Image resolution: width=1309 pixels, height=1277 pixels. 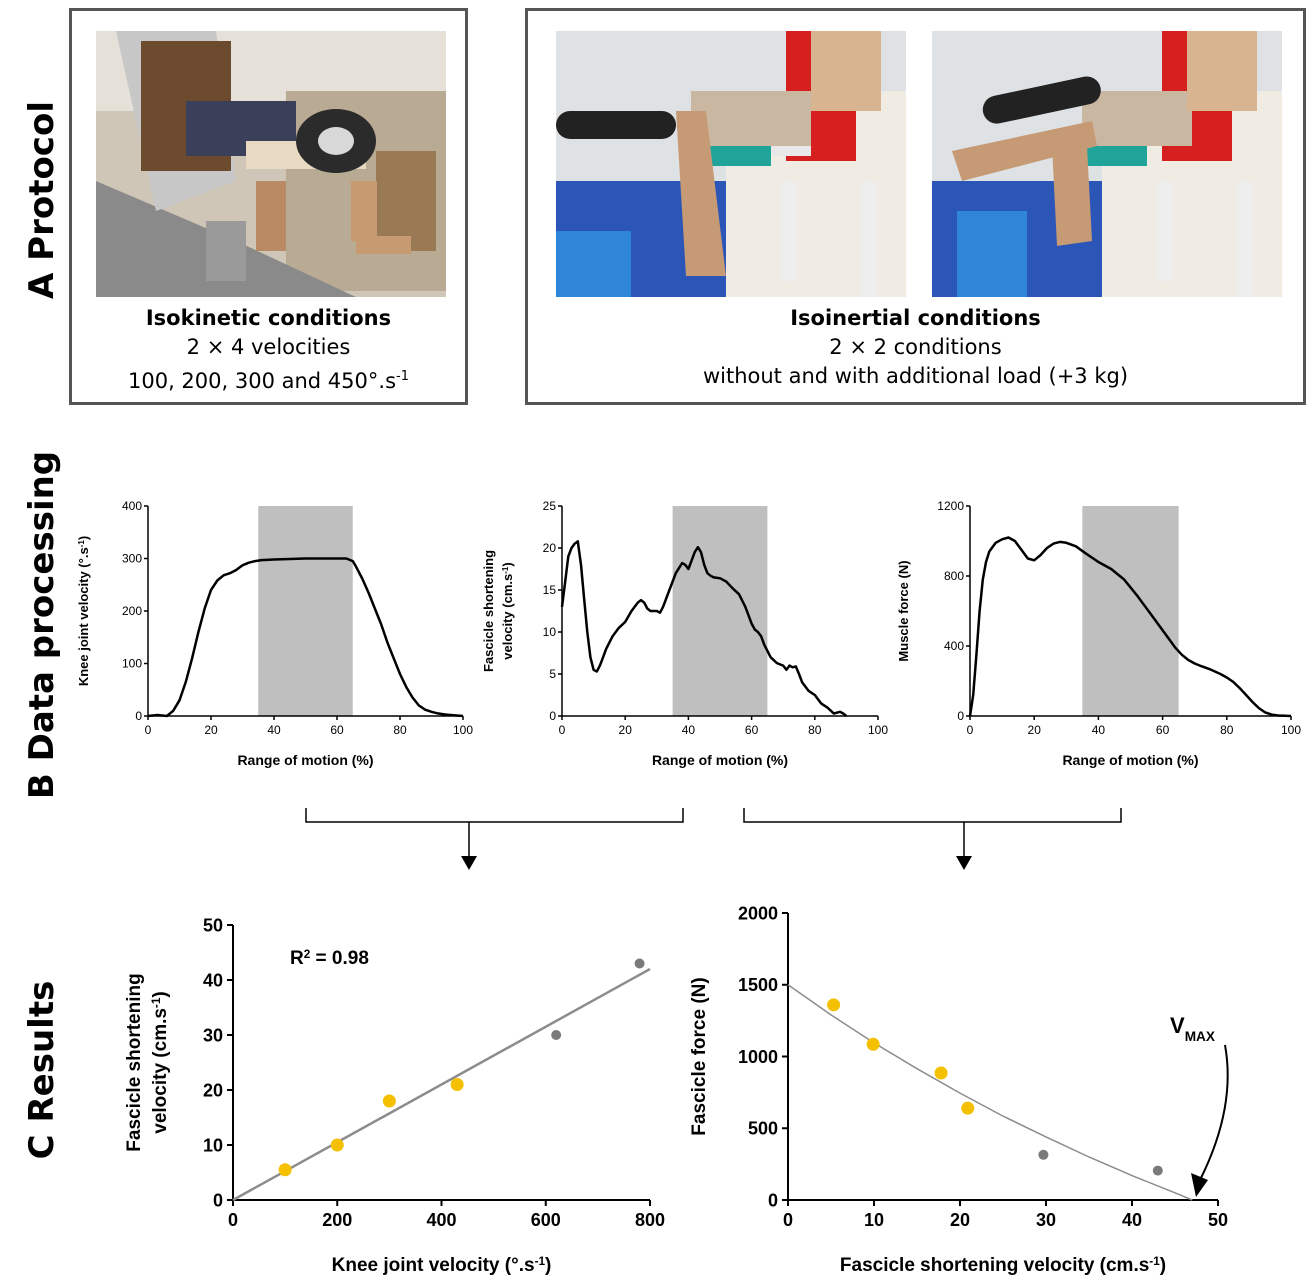 What do you see at coordinates (720, 611) in the screenshot?
I see `fascicle-shaded-region` at bounding box center [720, 611].